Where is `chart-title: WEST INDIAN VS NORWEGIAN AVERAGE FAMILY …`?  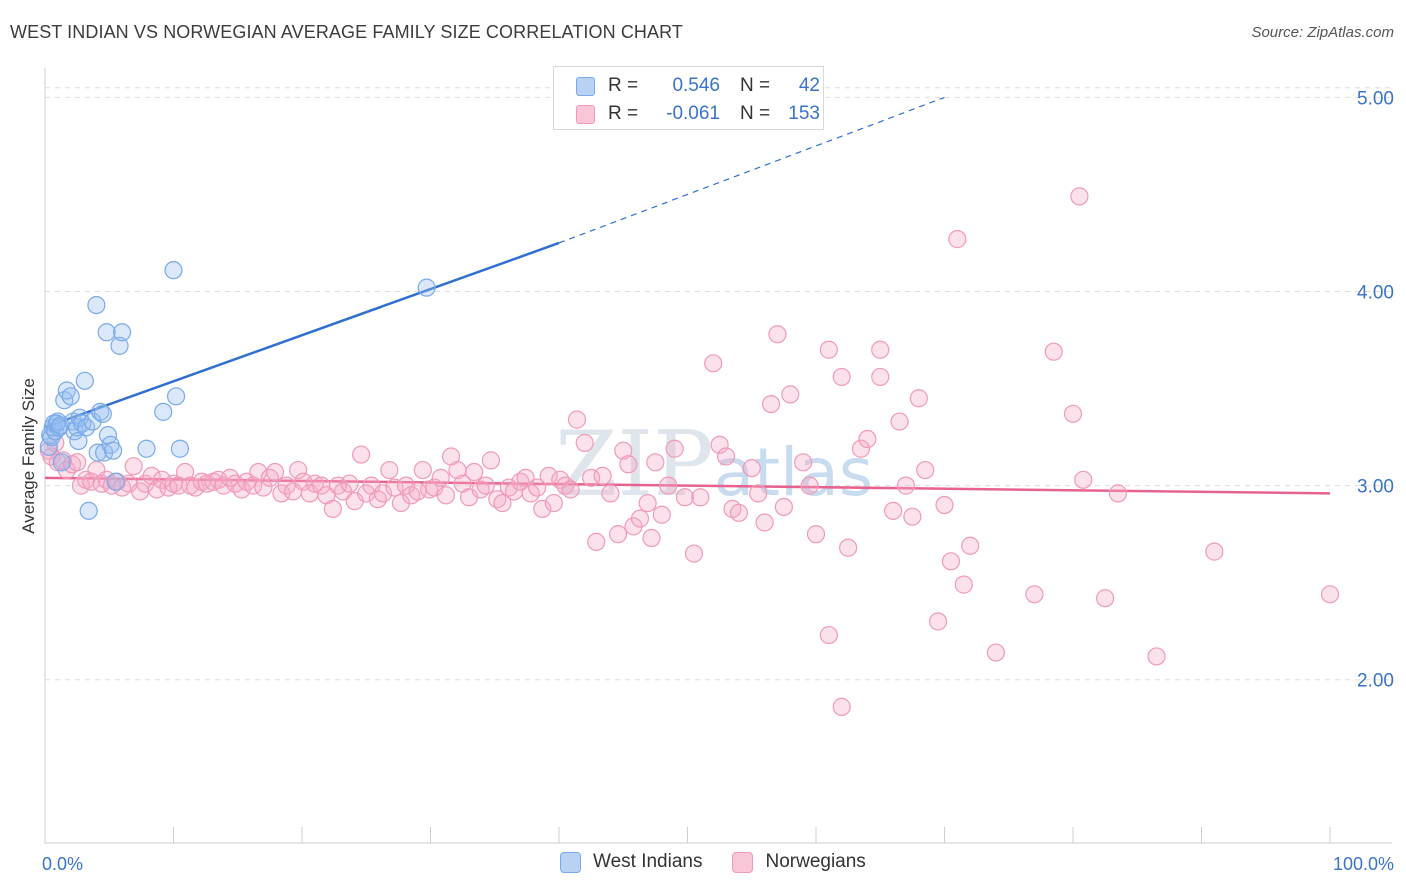
chart-title: WEST INDIAN VS NORWEGIAN AVERAGE FAMILY … is located at coordinates (346, 32).